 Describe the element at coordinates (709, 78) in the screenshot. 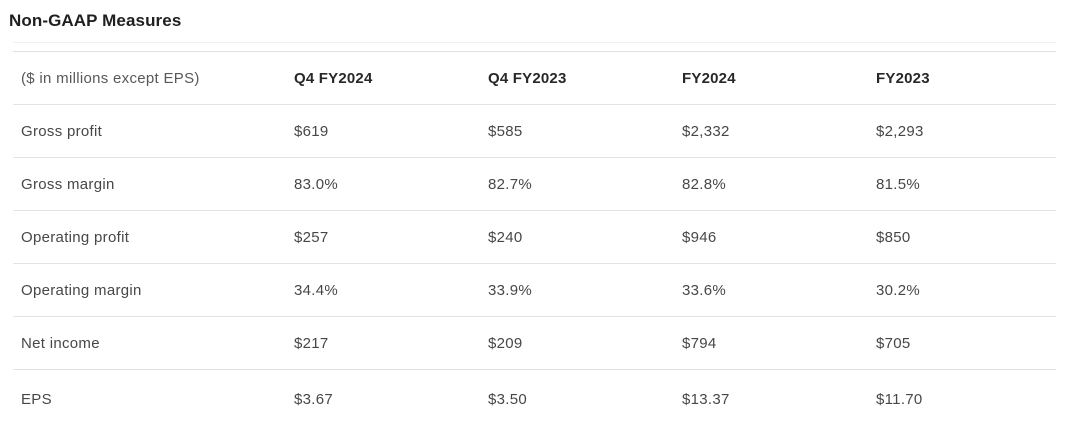

I see `column-header-fy2024: FY2024` at that location.